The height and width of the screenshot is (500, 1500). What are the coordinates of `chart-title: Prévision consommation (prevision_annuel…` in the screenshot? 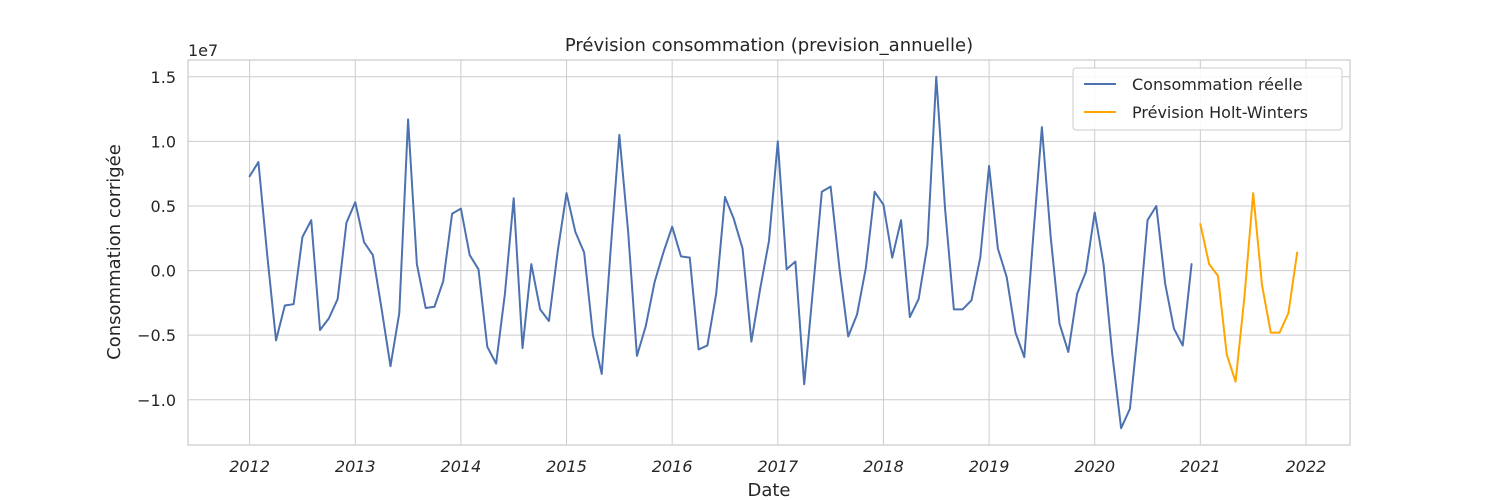 It's located at (769, 45).